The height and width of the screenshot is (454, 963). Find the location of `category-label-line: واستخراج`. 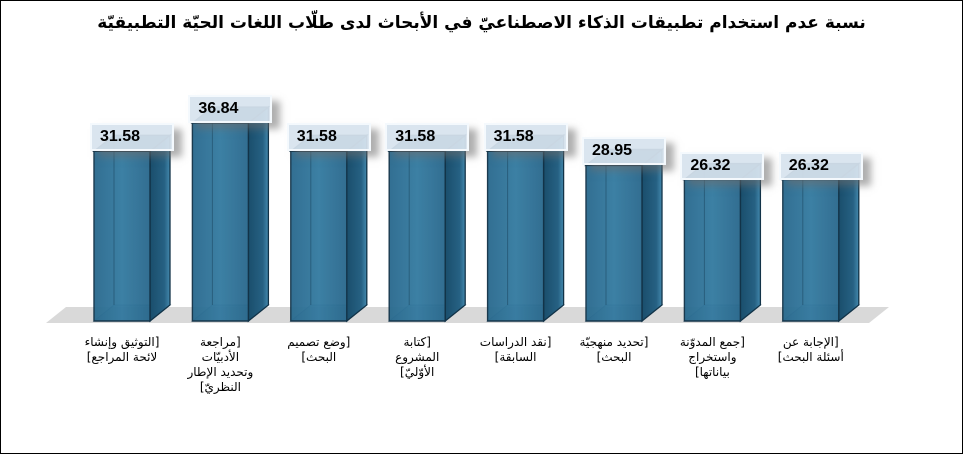

category-label-line: واستخراج is located at coordinates (712, 357).